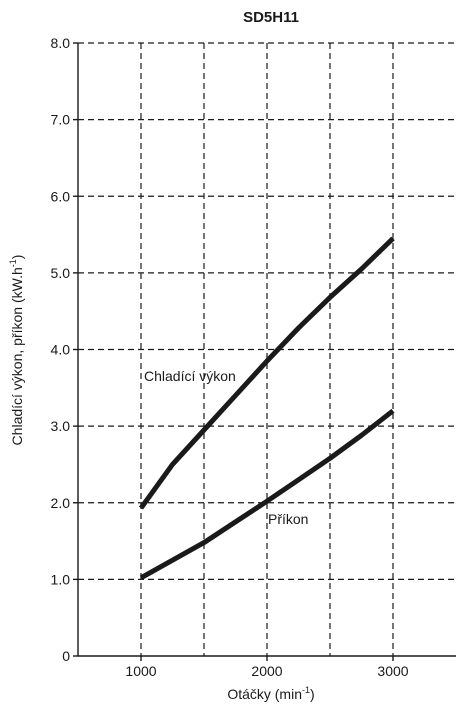 The width and height of the screenshot is (456, 709). I want to click on y-tick-label-4: 4.0, so click(61, 350).